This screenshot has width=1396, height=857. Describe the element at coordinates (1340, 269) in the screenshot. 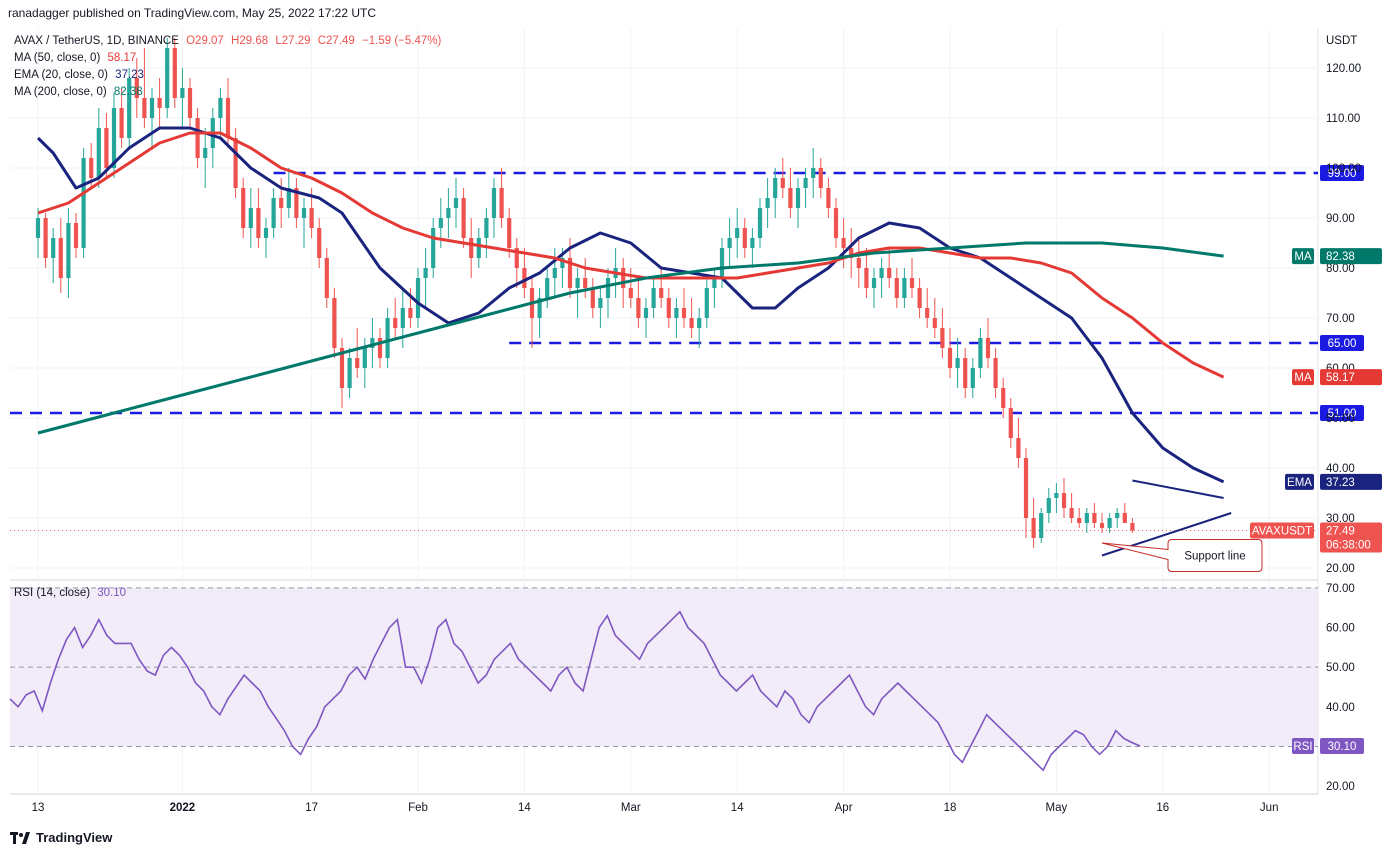

I see `price-tick-label: 80.00` at that location.